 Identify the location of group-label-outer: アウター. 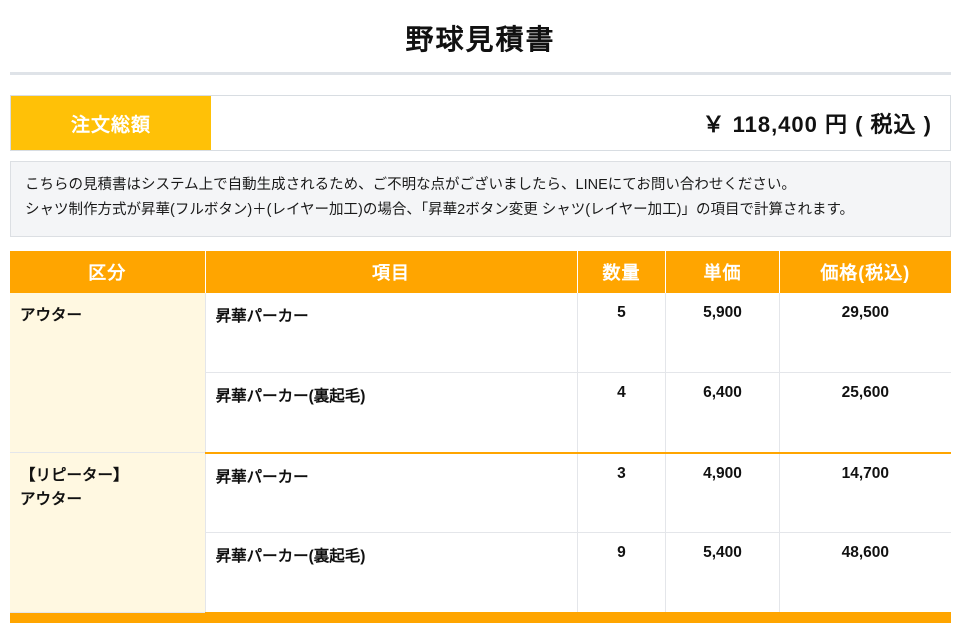
(108, 373).